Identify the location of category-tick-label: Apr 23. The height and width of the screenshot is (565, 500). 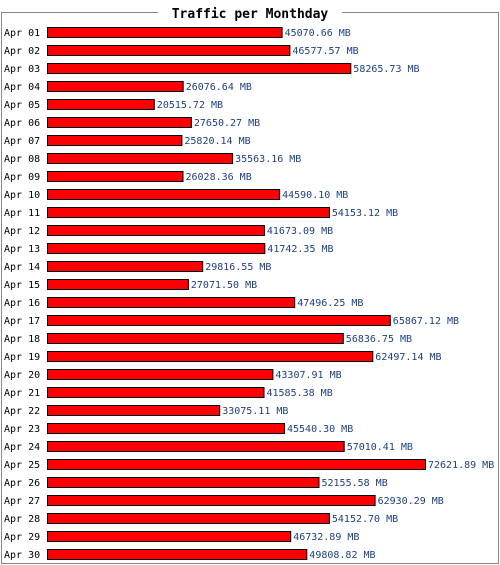
(22, 429).